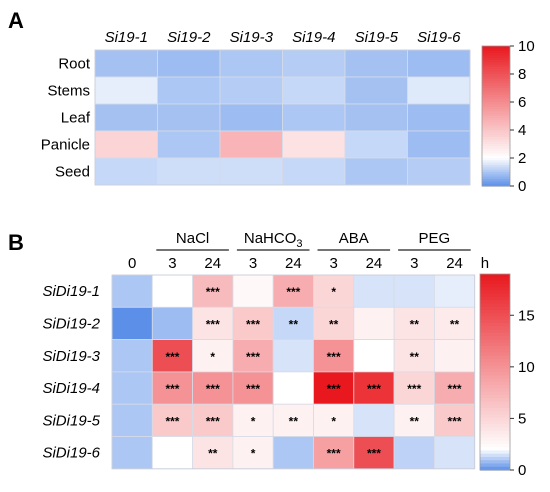 The width and height of the screenshot is (550, 492). Describe the element at coordinates (522, 158) in the screenshot. I see `panel-a-colorbar-tick-label: 2` at that location.